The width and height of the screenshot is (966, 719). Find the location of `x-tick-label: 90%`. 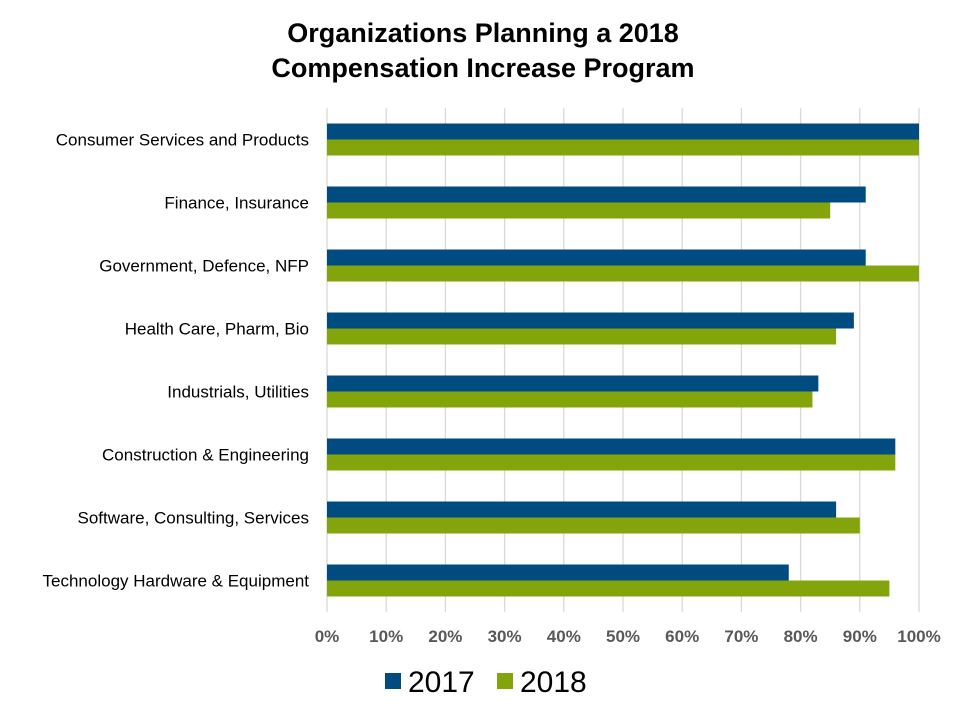

x-tick-label: 90% is located at coordinates (860, 636).